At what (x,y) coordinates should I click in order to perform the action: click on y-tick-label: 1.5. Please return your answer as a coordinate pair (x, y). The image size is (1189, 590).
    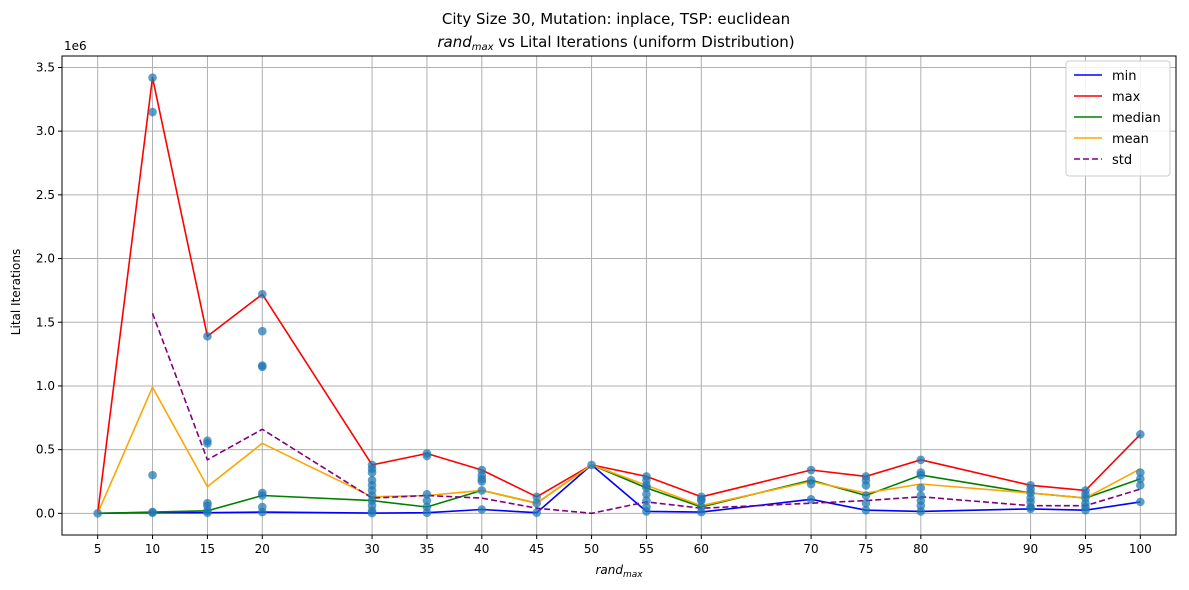
    Looking at the image, I should click on (45, 322).